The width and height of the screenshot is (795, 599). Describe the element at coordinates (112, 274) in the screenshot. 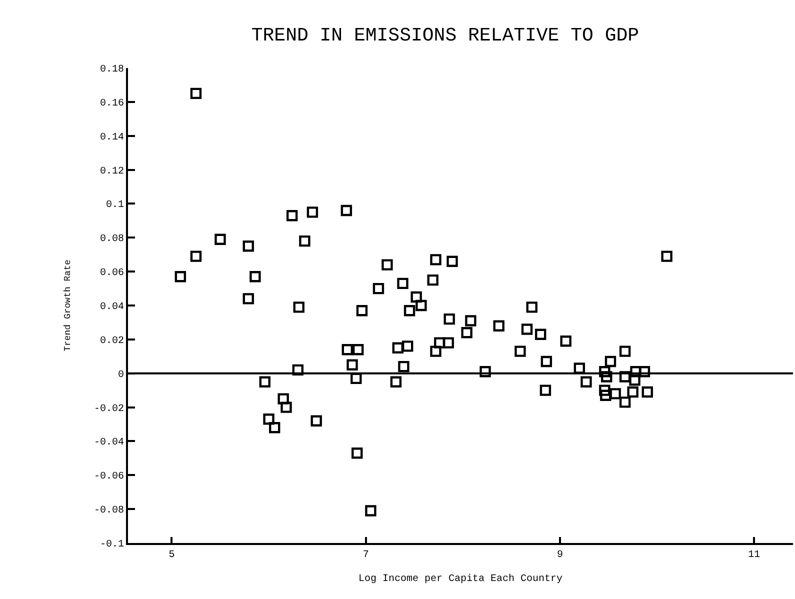

I see `y-tick-label: 0.06` at that location.